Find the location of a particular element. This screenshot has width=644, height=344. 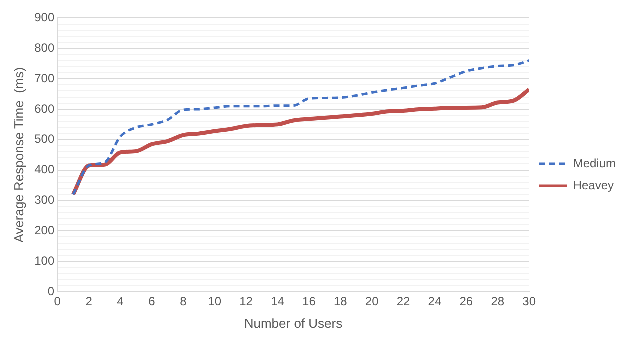

y-tick-label: 200 is located at coordinates (44, 230).